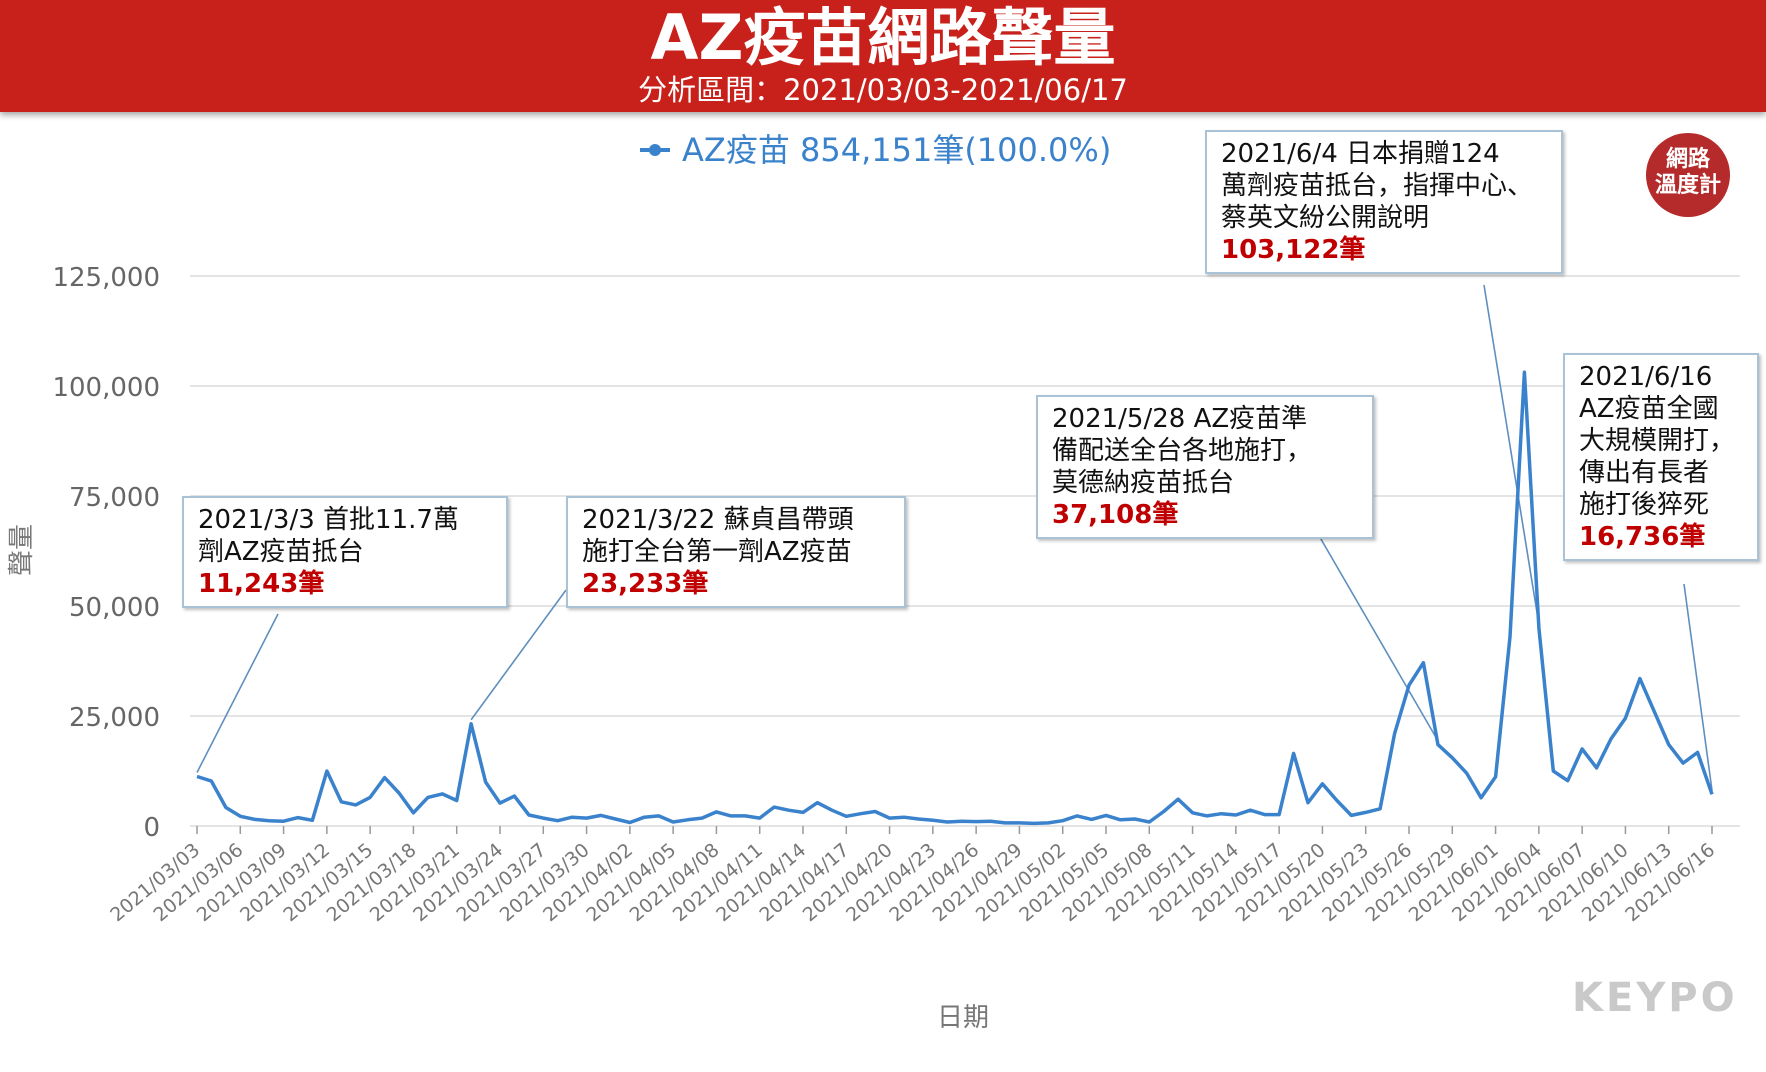 This screenshot has width=1766, height=1072. What do you see at coordinates (22, 550) in the screenshot?
I see `y-axis-title: 聲量` at bounding box center [22, 550].